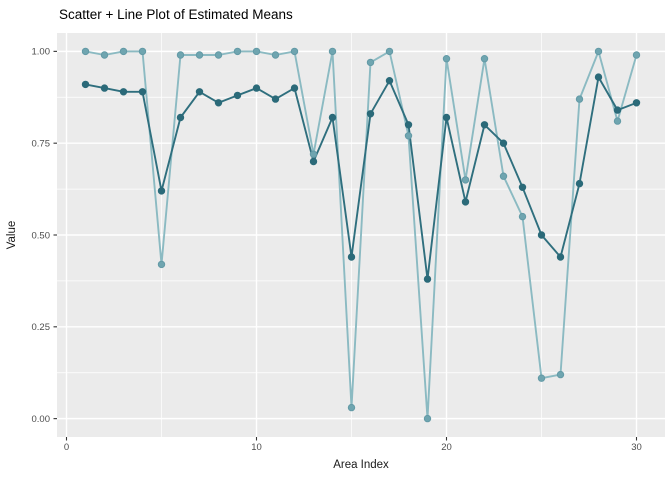 The width and height of the screenshot is (672, 480). What do you see at coordinates (41, 419) in the screenshot?
I see `y-tick-label: 0.00` at bounding box center [41, 419].